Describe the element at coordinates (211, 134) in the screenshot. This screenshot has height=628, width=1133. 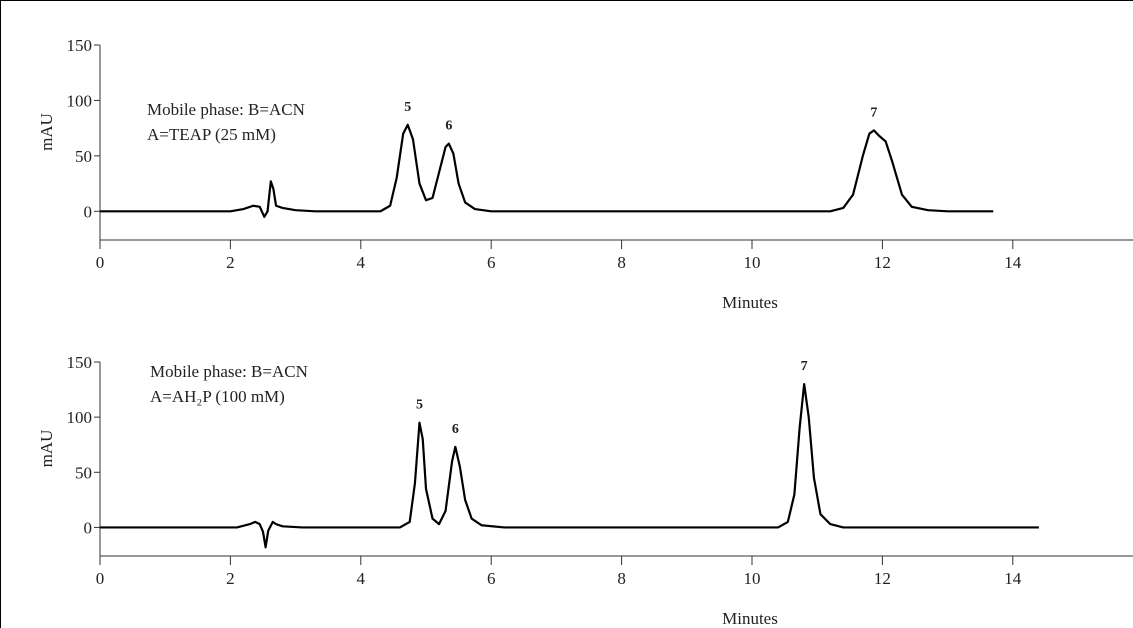
I see `annotation: A=TEAP (25 mM)` at that location.